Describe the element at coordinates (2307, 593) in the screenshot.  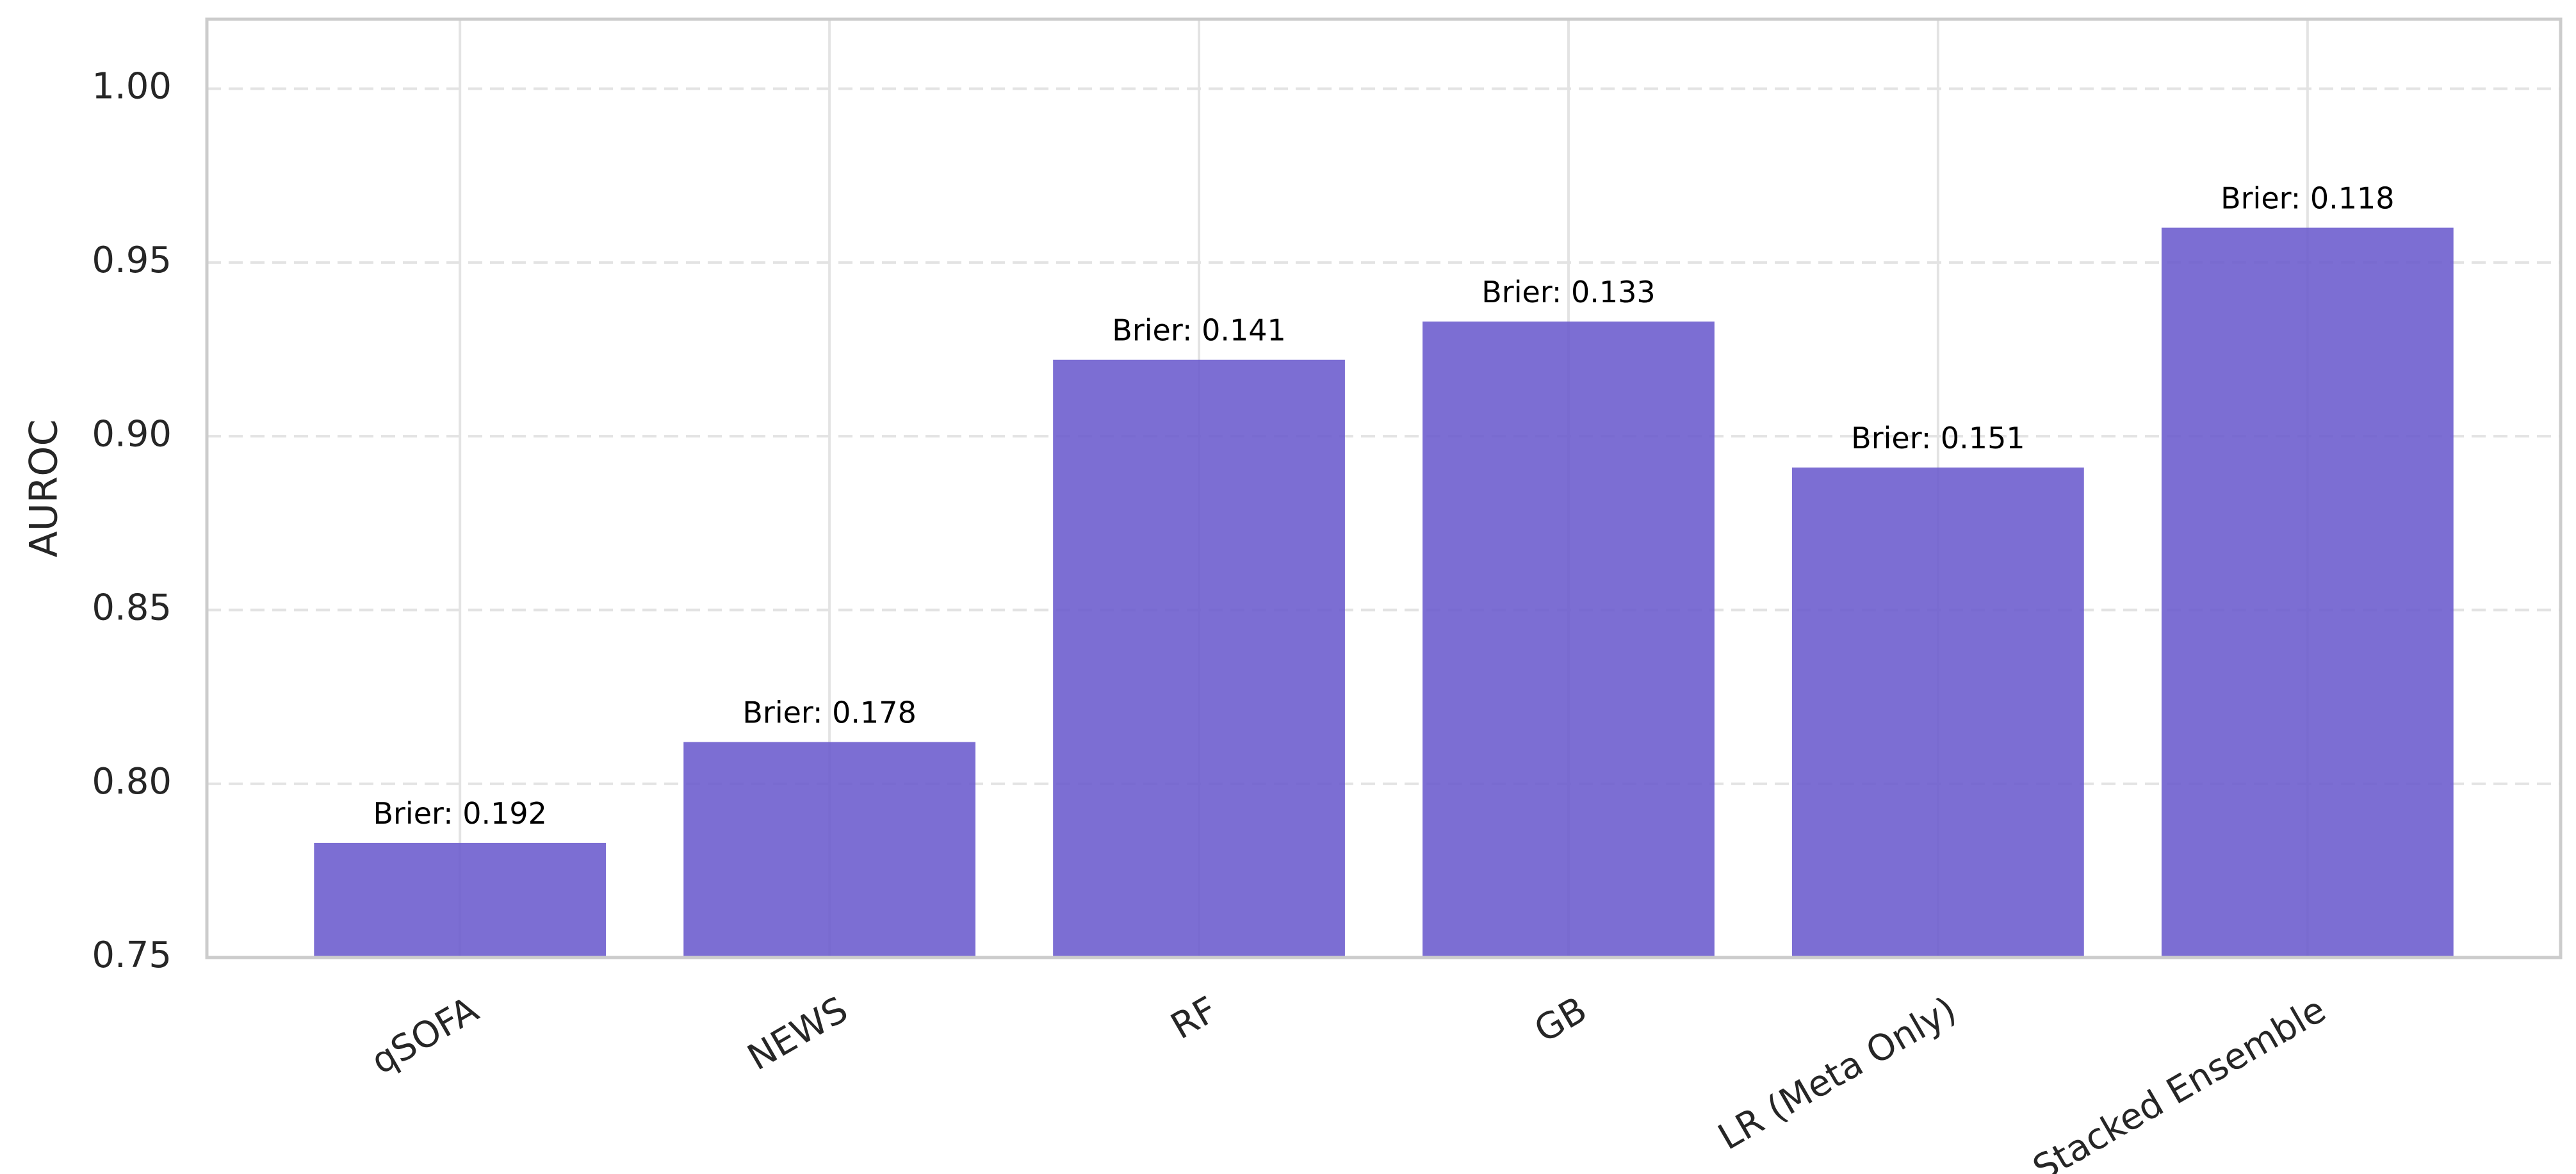
I see `bar-stacked-ensemble` at that location.